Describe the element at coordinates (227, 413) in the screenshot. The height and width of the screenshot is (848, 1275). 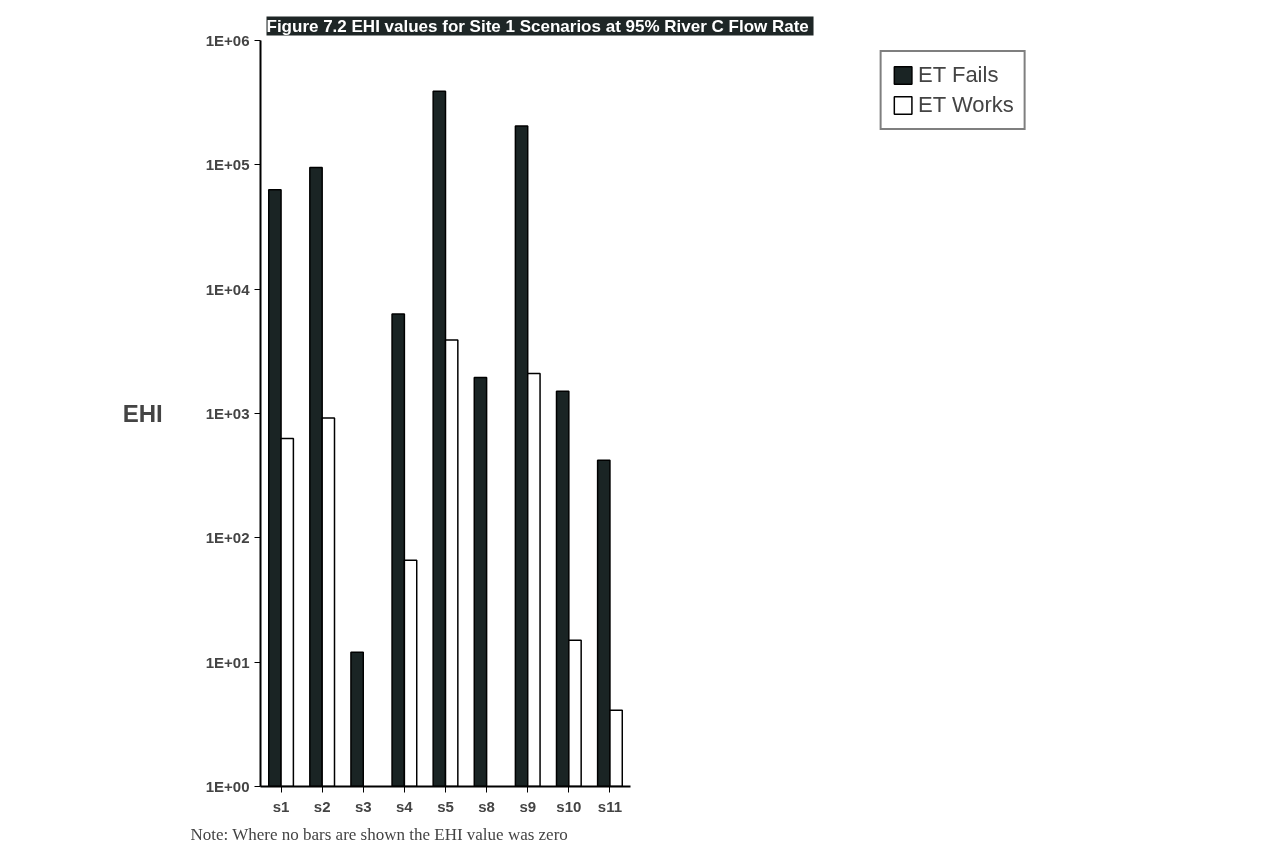
I see `y-tick-label: 1E+03` at that location.